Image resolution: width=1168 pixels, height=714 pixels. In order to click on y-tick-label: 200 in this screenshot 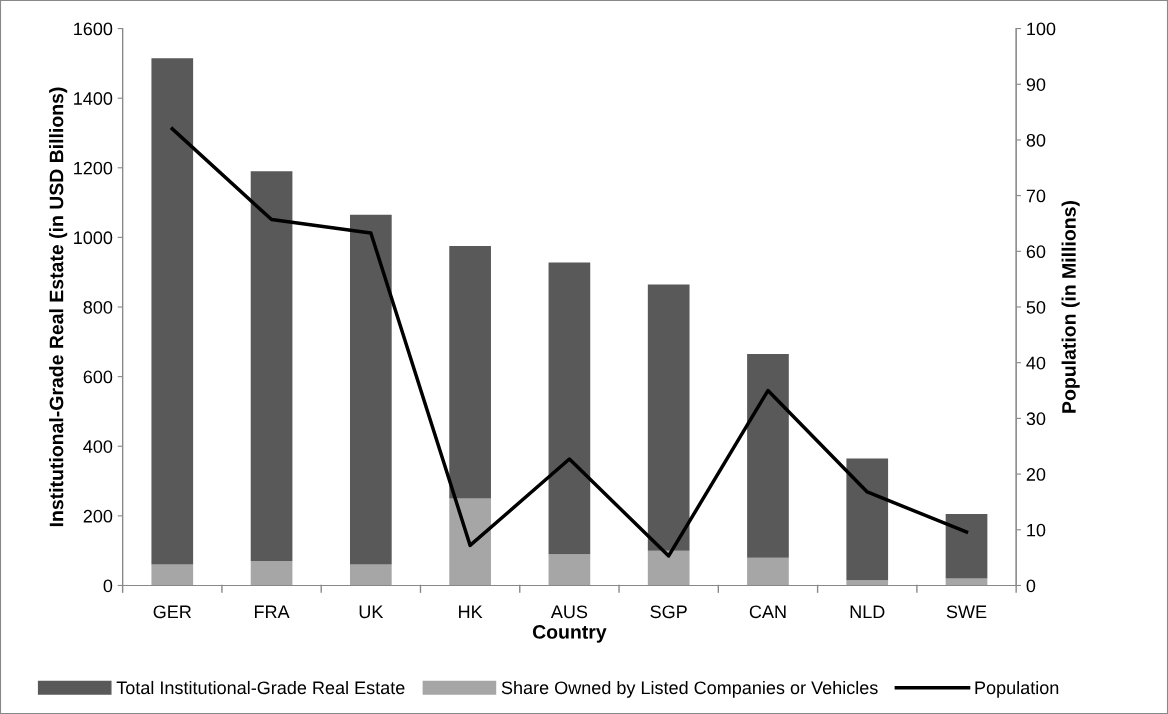, I will do `click(98, 516)`.